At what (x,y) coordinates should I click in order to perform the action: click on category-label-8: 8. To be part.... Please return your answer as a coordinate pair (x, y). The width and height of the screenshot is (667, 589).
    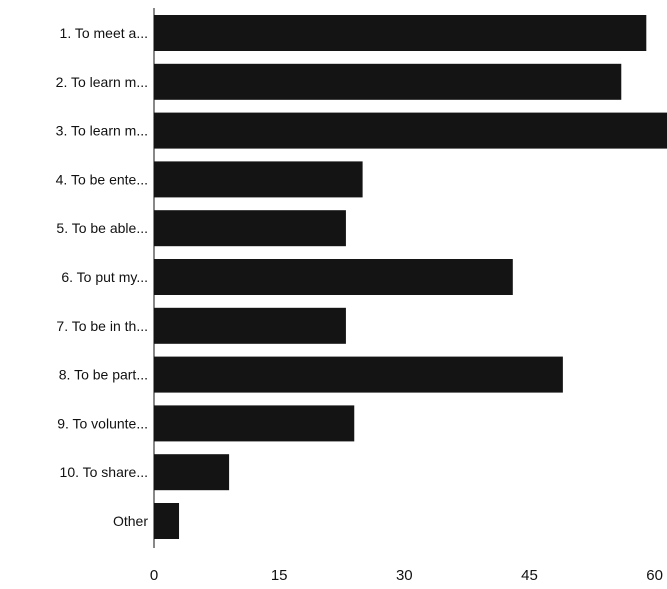
    Looking at the image, I should click on (103, 375).